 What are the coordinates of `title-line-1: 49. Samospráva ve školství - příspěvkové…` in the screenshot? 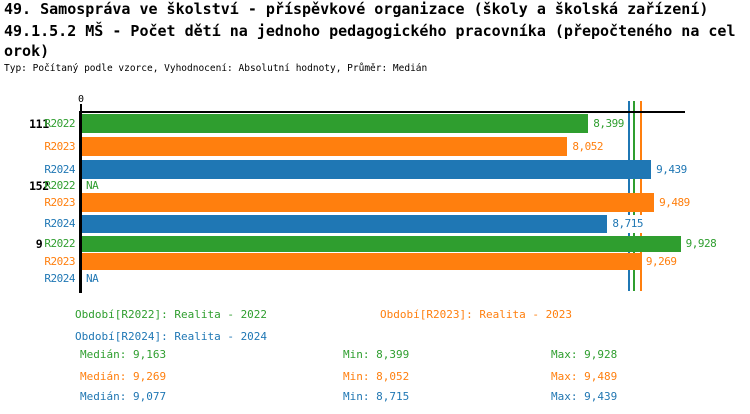 It's located at (356, 9).